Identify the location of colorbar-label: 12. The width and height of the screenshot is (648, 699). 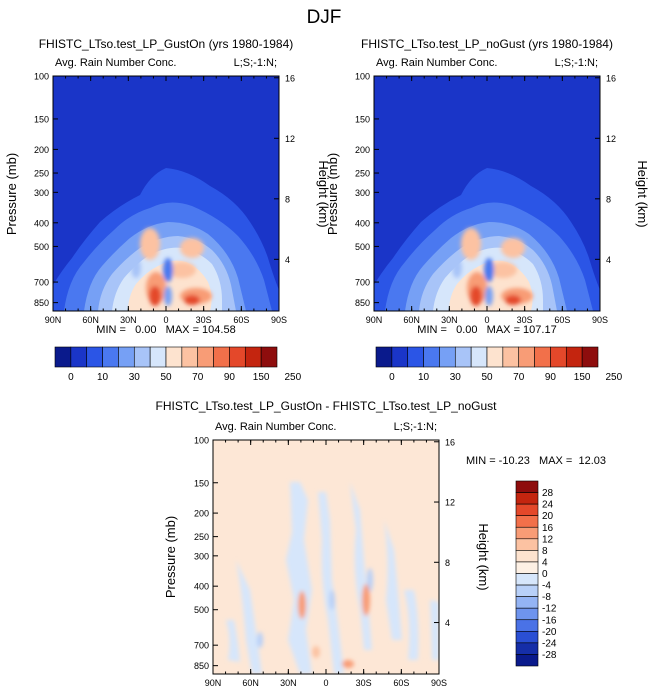
(548, 539).